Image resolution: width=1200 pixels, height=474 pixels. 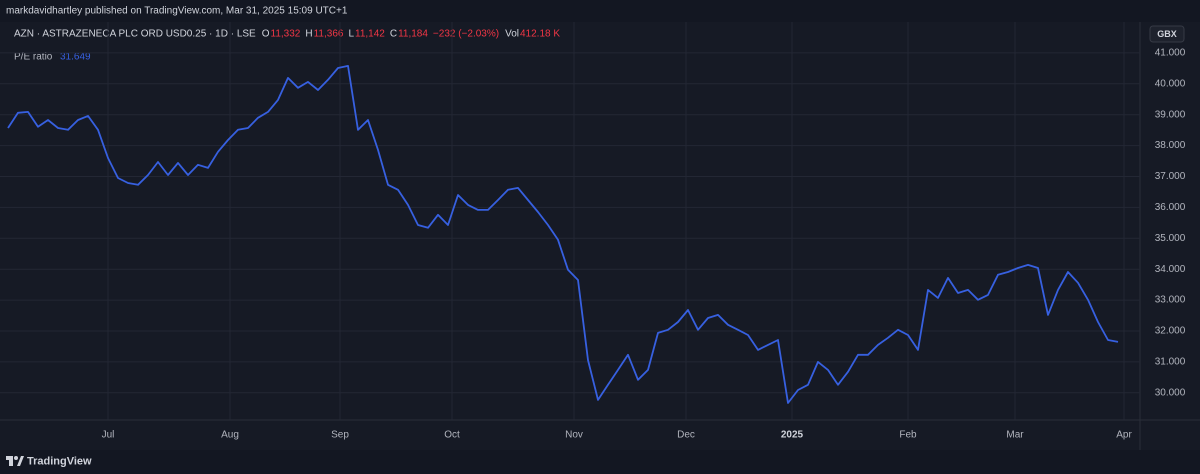 What do you see at coordinates (59, 461) in the screenshot?
I see `brand: TradingView` at bounding box center [59, 461].